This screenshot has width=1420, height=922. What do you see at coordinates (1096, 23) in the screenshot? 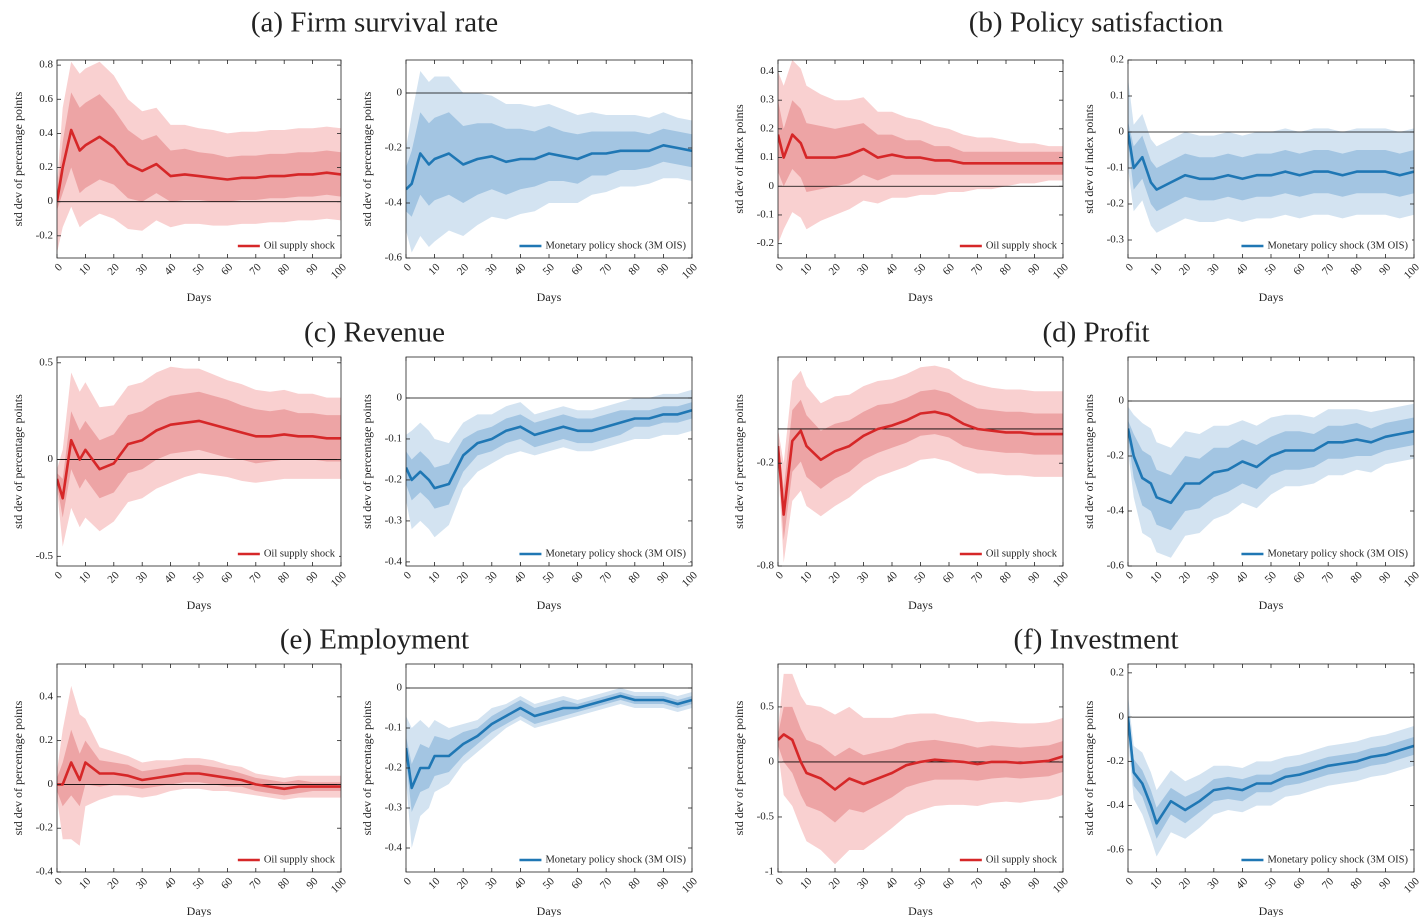
I see `panel-title: (b) Policy satisfaction` at bounding box center [1096, 23].